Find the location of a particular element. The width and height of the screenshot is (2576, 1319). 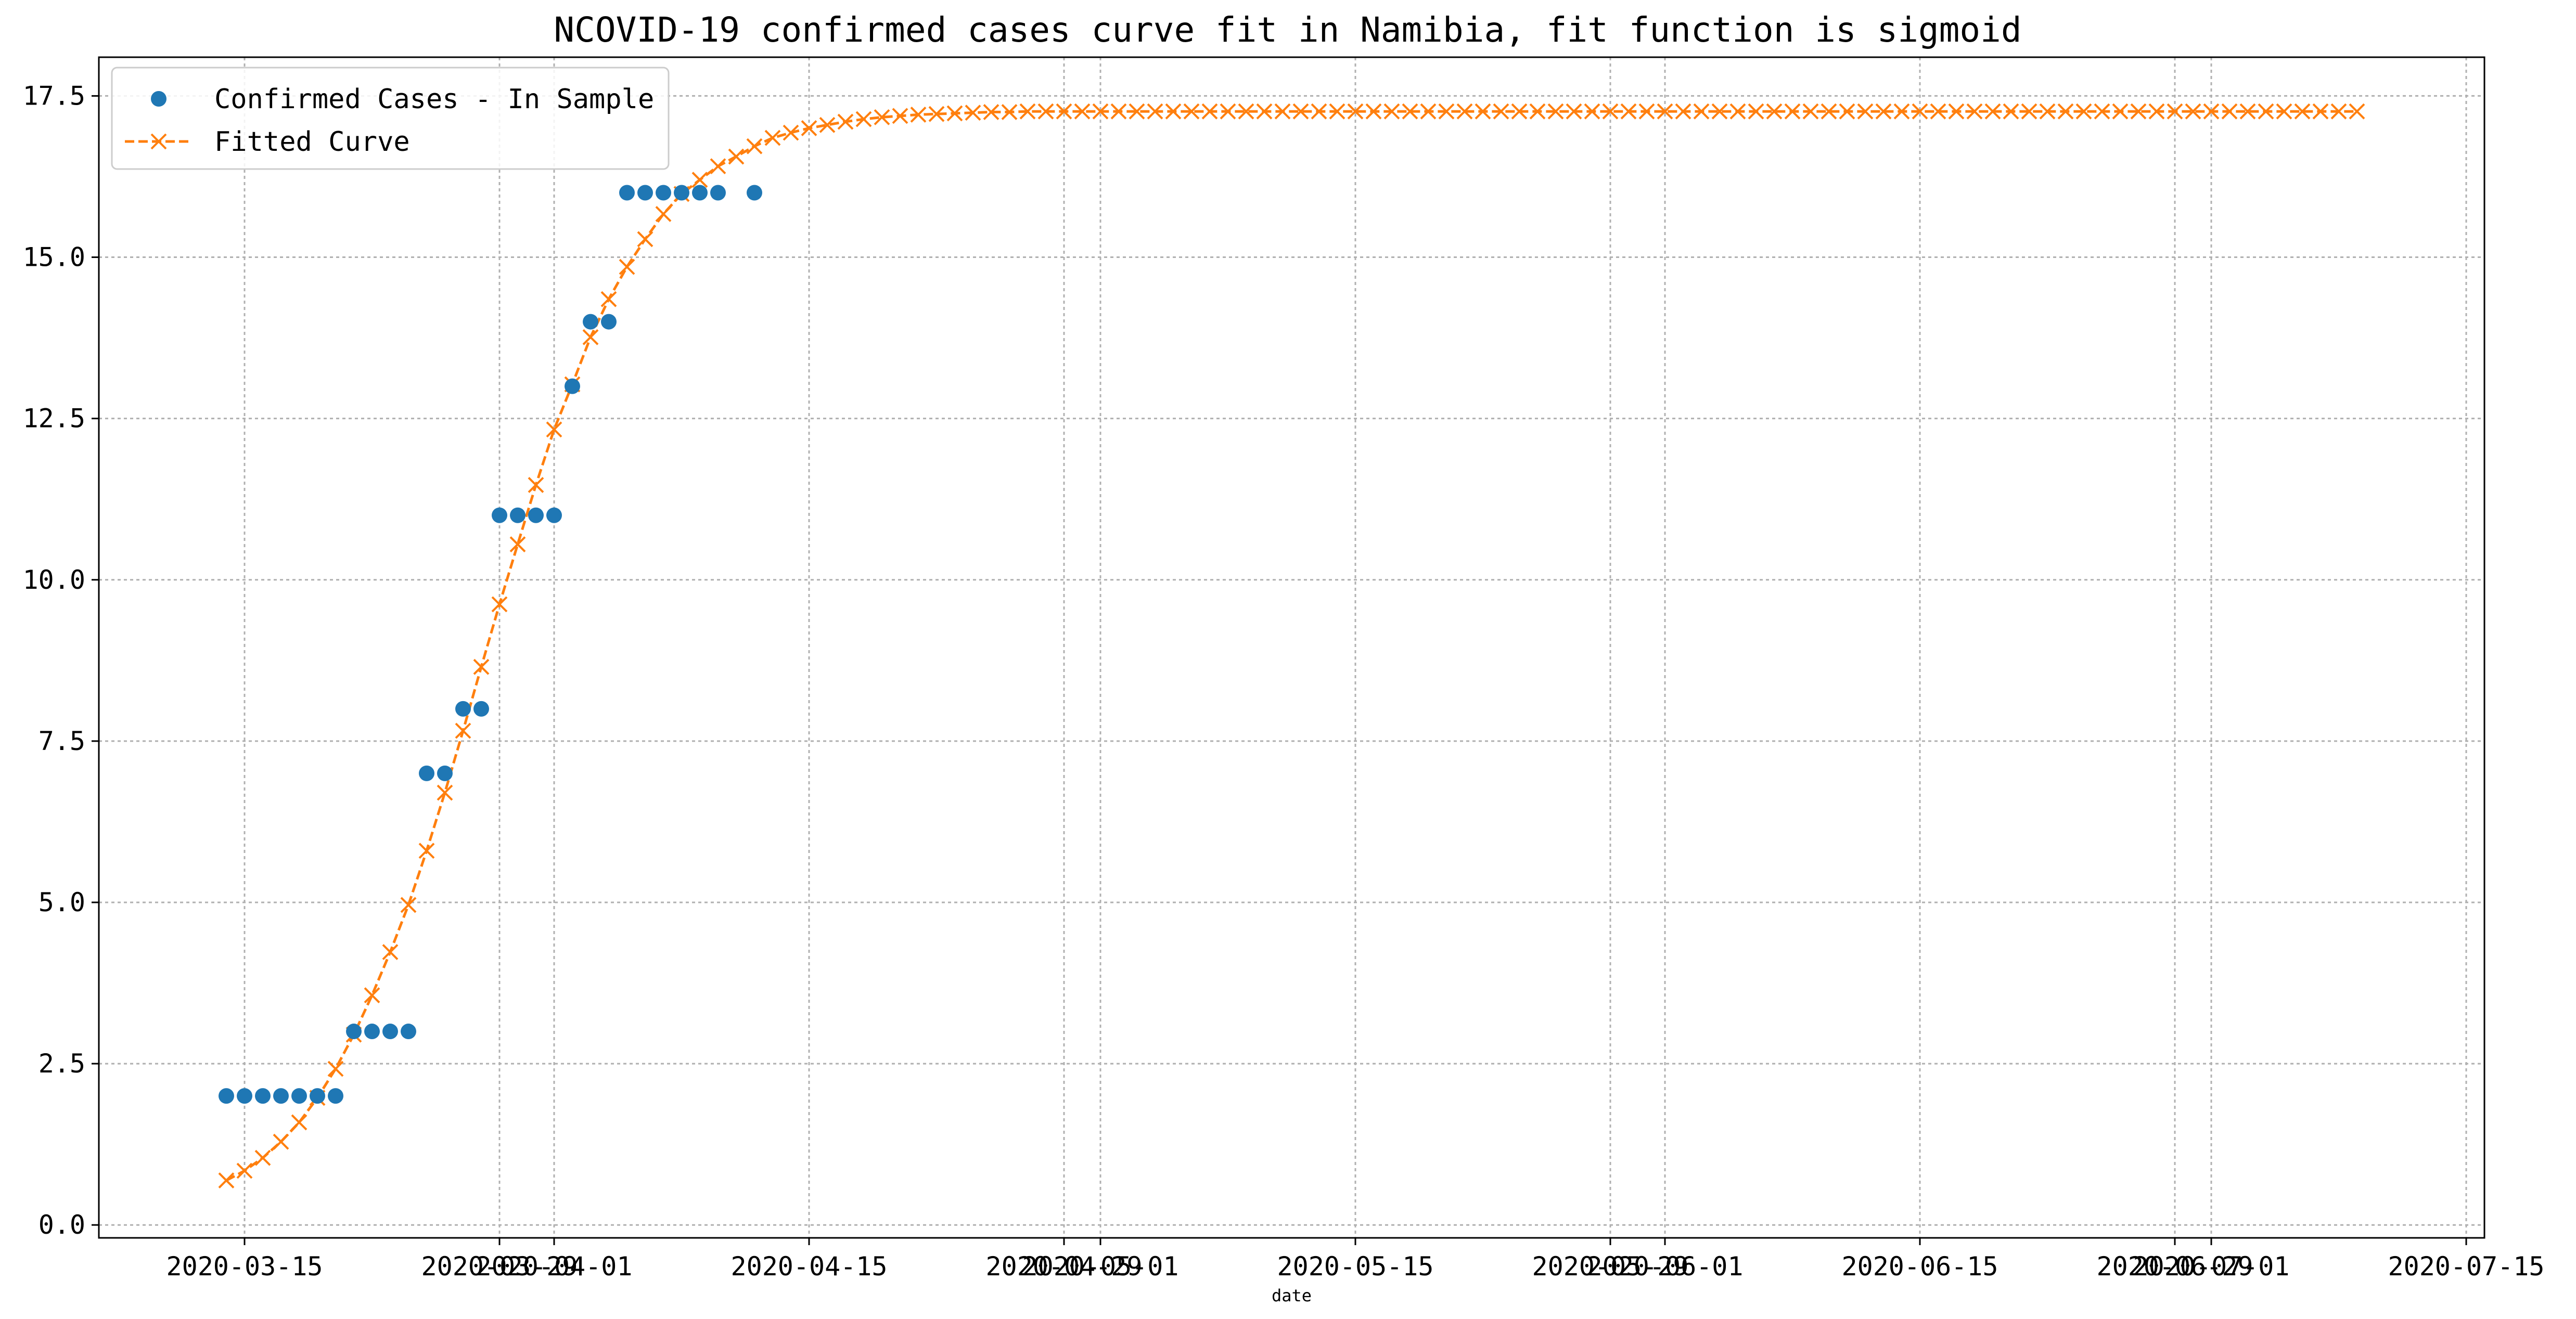

y-tick-label: 0.0 is located at coordinates (62, 1225).